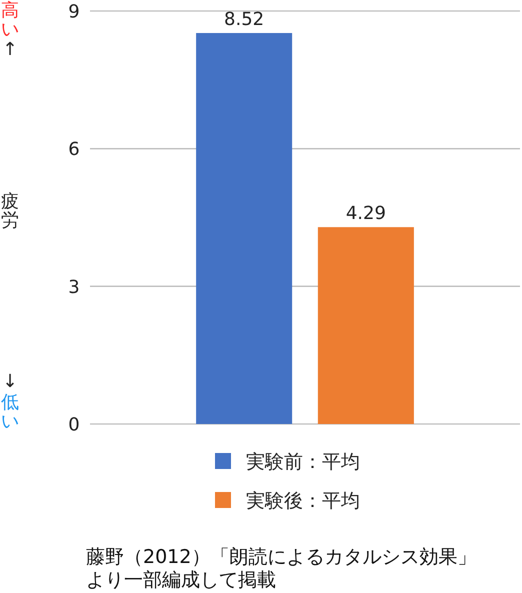  I want to click on y-tick-label: 9, so click(74, 12).